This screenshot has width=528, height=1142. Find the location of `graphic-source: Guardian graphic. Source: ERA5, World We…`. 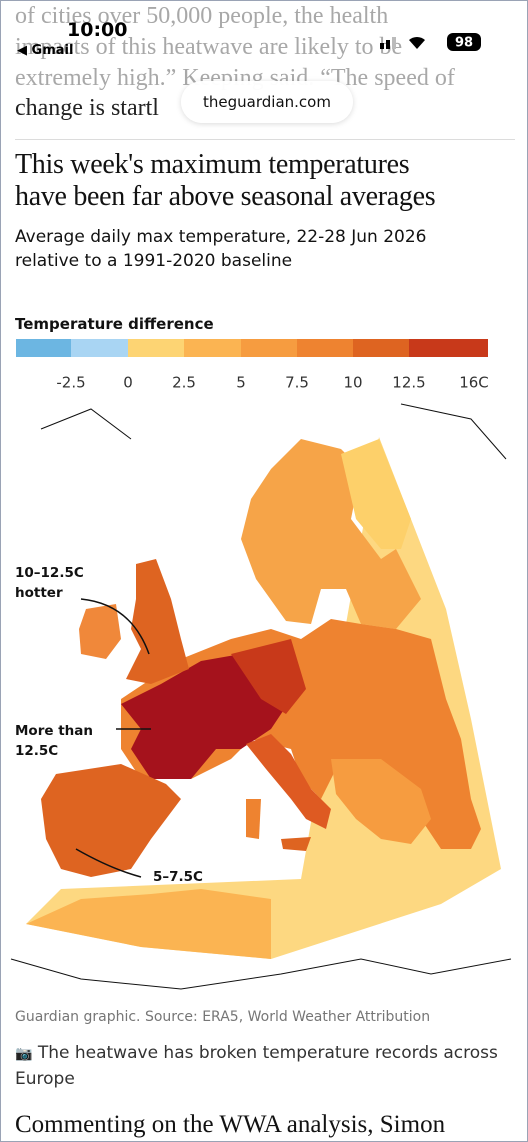

graphic-source: Guardian graphic. Source: ERA5, World We… is located at coordinates (223, 1017).